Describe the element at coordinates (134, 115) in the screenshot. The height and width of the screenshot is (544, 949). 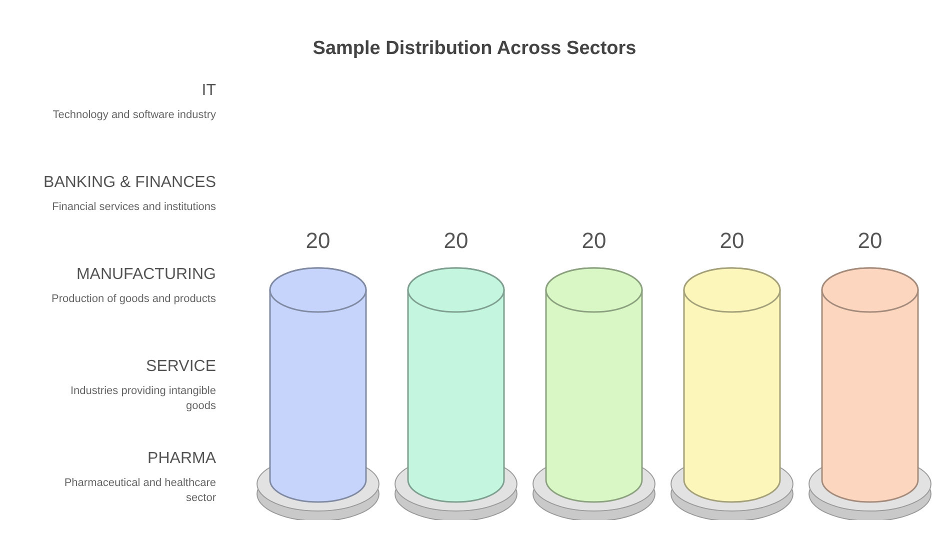
I see `text: Technology and software industry` at that location.